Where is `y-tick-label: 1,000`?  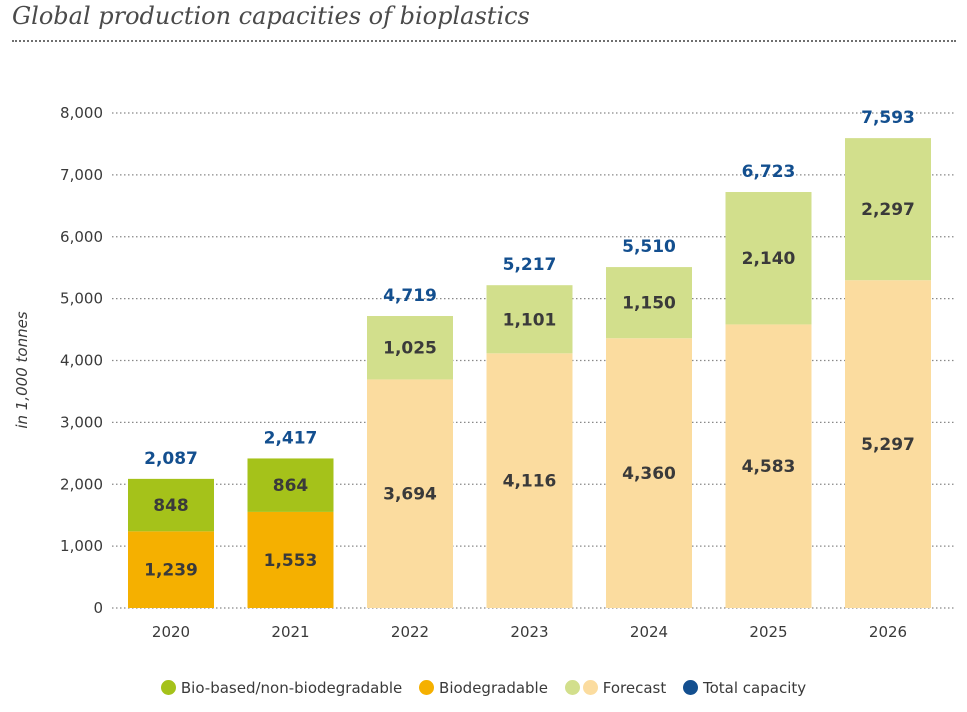 y-tick-label: 1,000 is located at coordinates (81, 546).